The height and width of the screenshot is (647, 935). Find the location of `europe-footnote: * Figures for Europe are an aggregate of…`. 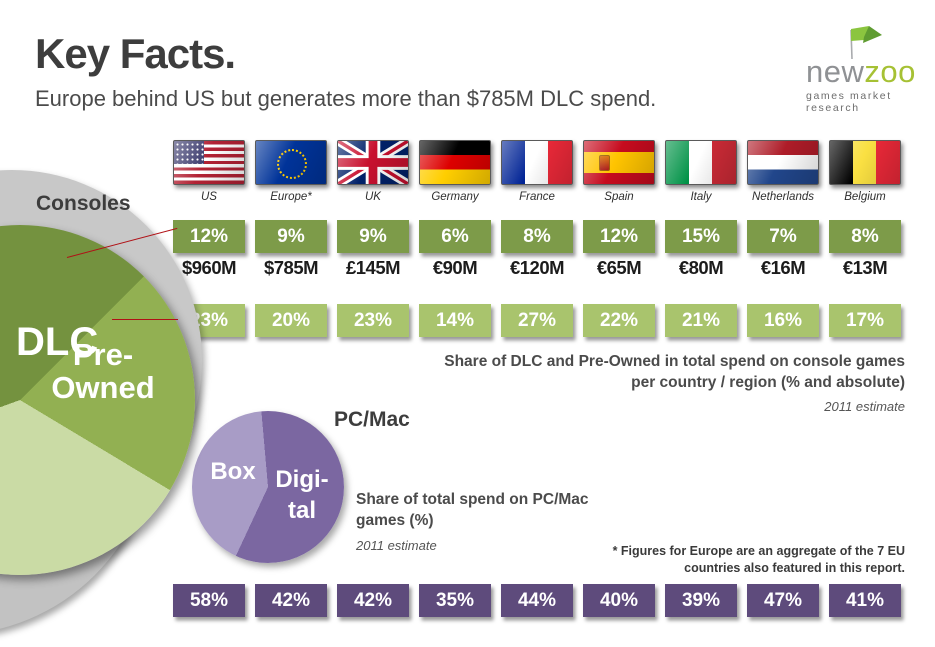

europe-footnote: * Figures for Europe are an aggregate of… is located at coordinates (758, 559).